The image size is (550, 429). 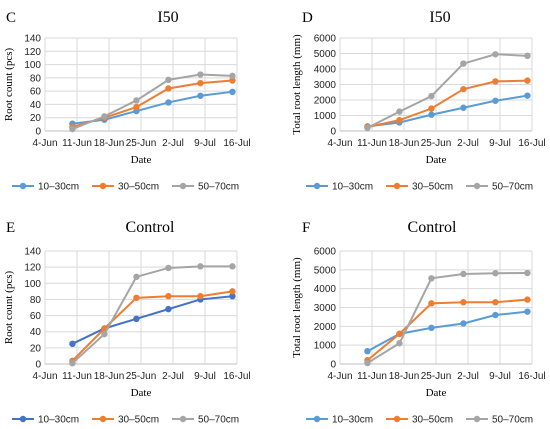 I want to click on y-axis-title: Total root length (mm), so click(x=297, y=307).